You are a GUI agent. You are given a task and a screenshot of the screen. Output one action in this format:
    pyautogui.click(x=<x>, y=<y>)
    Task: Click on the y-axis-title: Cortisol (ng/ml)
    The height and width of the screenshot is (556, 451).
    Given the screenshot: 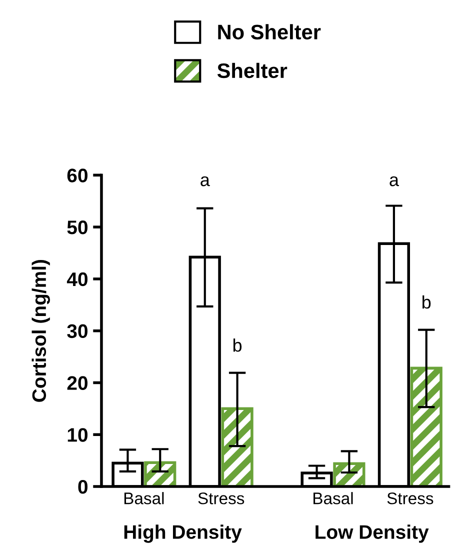 What is the action you would take?
    pyautogui.click(x=41, y=331)
    